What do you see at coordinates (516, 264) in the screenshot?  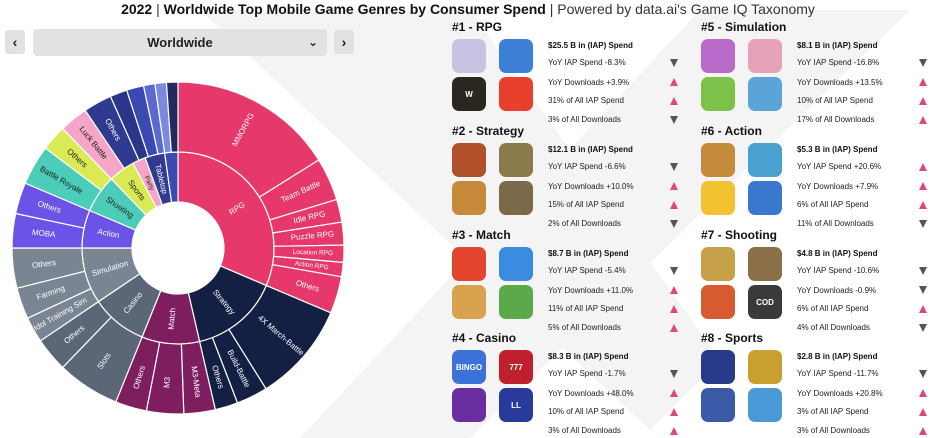 I see `royal-match-icon` at bounding box center [516, 264].